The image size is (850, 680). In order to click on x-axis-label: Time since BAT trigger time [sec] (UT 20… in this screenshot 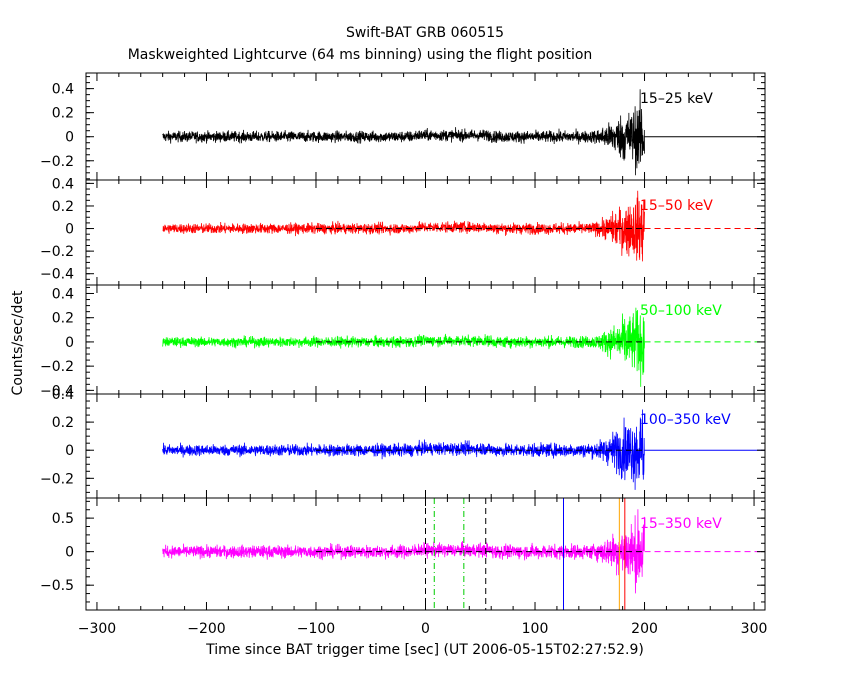, I will do `click(424, 650)`.